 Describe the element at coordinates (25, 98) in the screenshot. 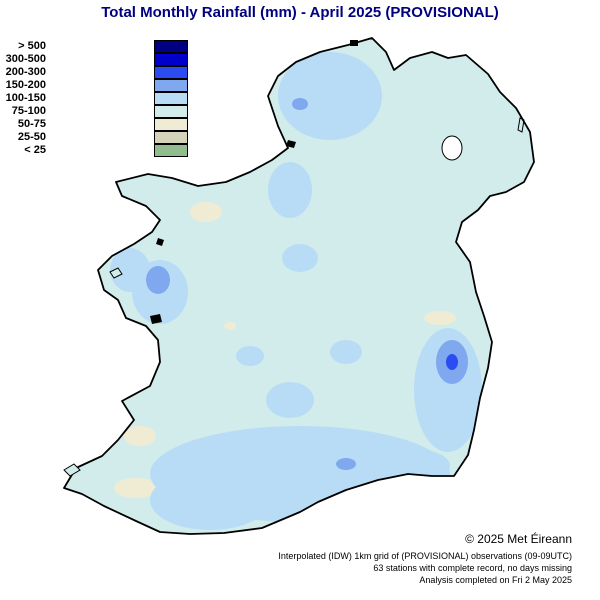

I see `legend-label: 100-150` at that location.